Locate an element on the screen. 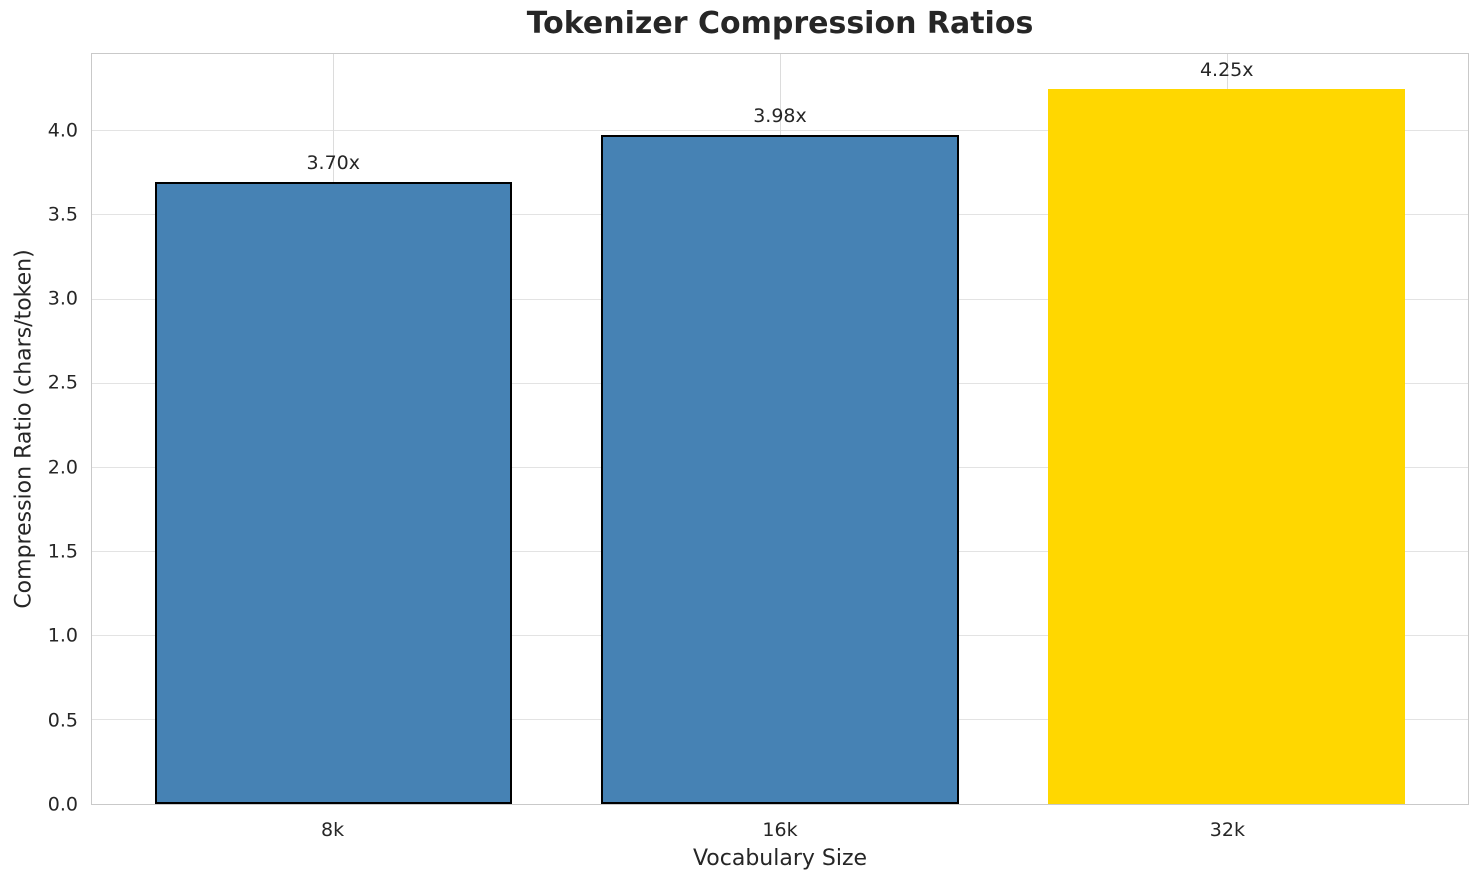  y-tick-label: 2.5 is located at coordinates (62, 382).